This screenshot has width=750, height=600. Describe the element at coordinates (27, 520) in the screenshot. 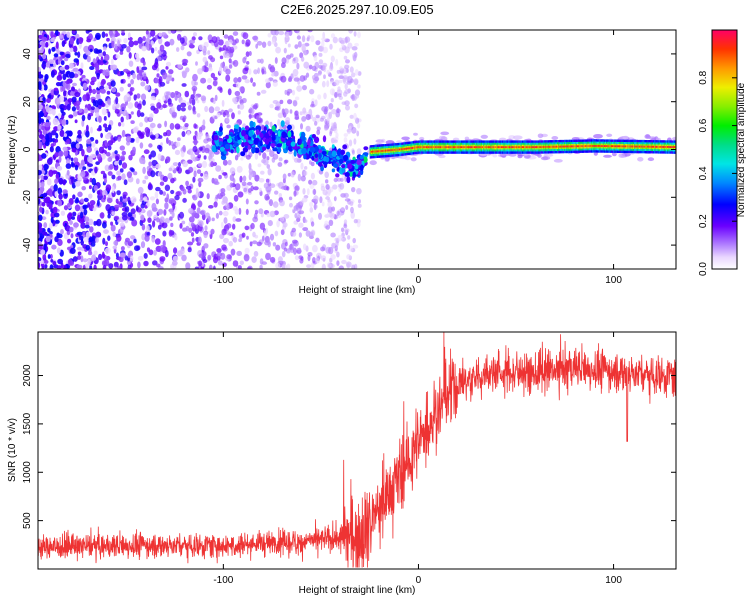

I see `snr-ytick-label: 500` at that location.